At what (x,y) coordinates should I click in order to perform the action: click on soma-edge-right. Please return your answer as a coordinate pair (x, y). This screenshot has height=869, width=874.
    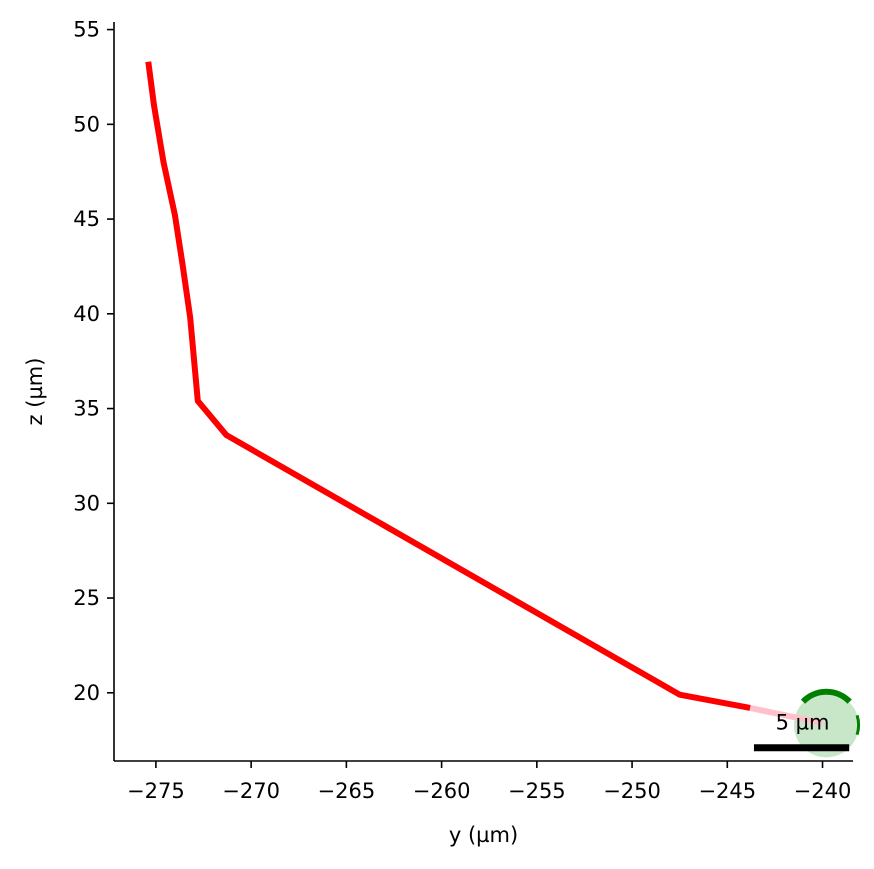
    Looking at the image, I should click on (858, 725).